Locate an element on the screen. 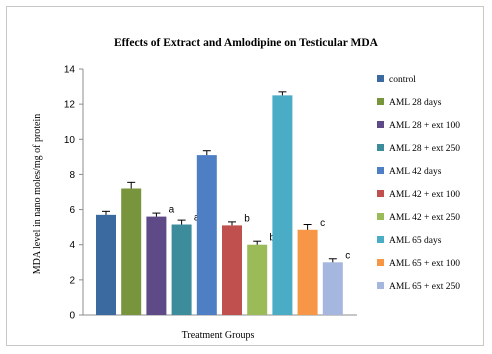 Image resolution: width=492 pixels, height=354 pixels. y-tick-label: 8 is located at coordinates (72, 175).